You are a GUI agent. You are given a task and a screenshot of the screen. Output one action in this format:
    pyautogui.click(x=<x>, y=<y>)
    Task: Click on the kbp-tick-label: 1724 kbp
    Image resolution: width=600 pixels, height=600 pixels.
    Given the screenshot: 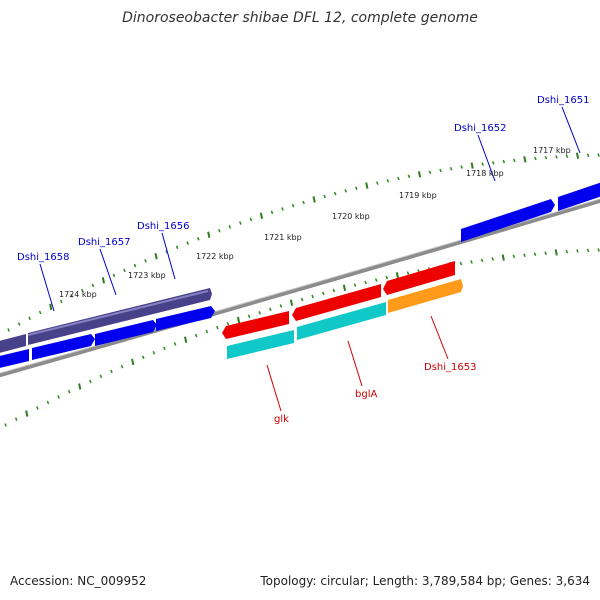 What is the action you would take?
    pyautogui.click(x=78, y=294)
    